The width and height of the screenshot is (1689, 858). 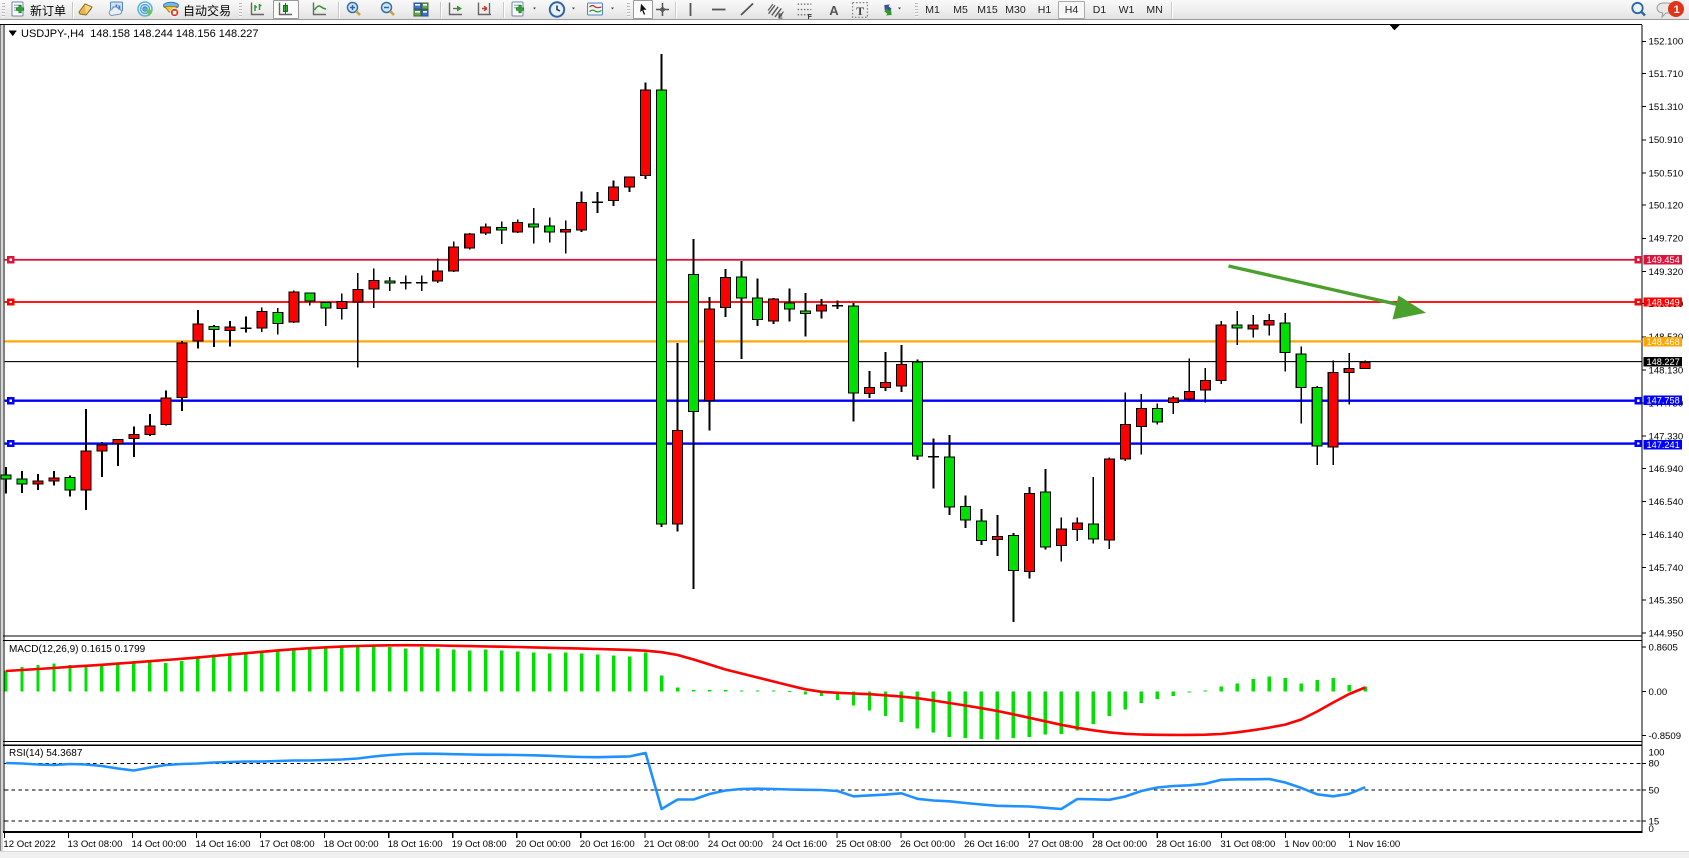 I want to click on svg-text: MACD(12,26,9) 0.1615 0.1799, so click(x=77, y=649).